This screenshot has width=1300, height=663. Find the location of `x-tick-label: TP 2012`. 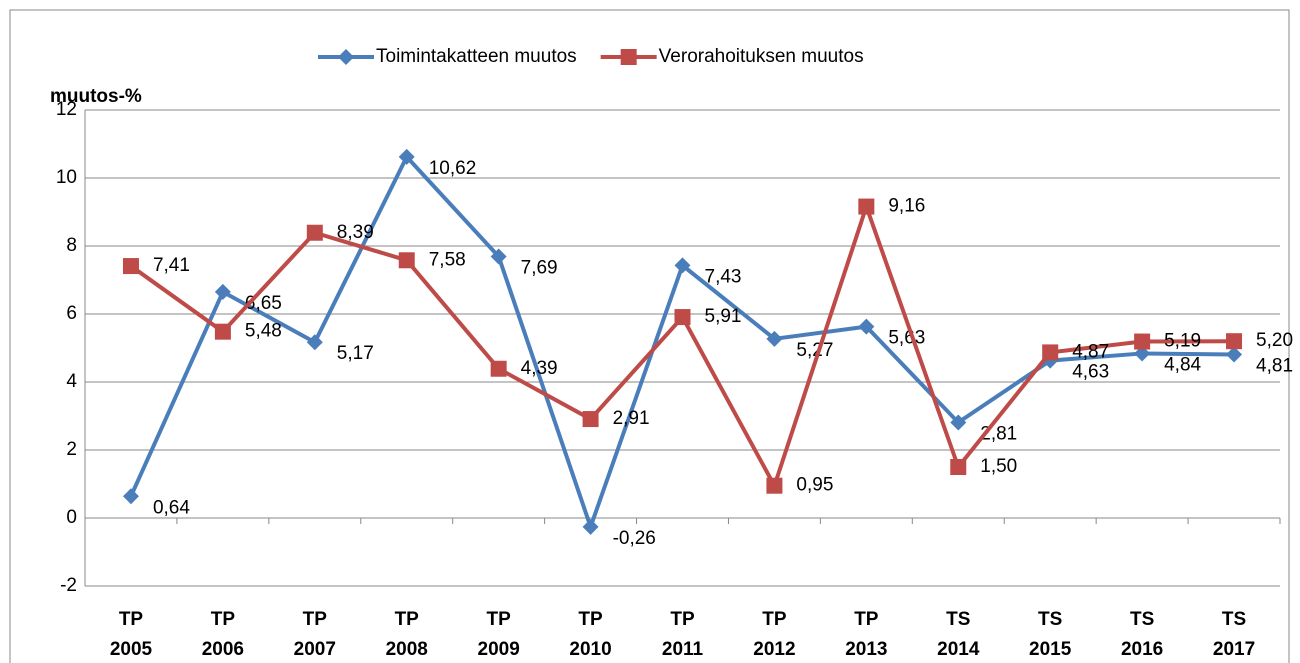

x-tick-label: TP 2012 is located at coordinates (774, 634).